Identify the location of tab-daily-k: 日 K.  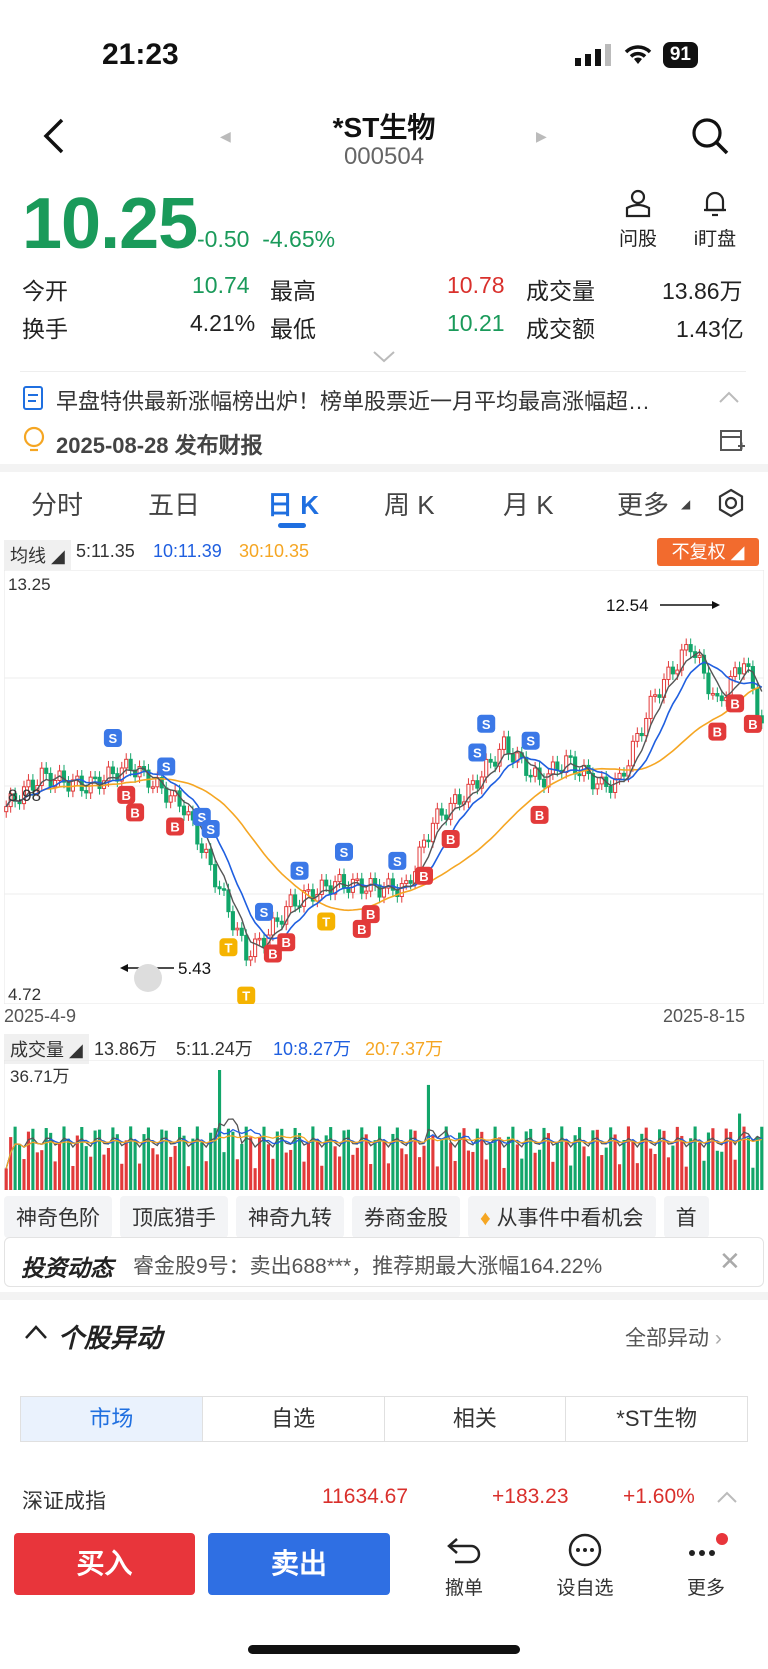
(293, 505).